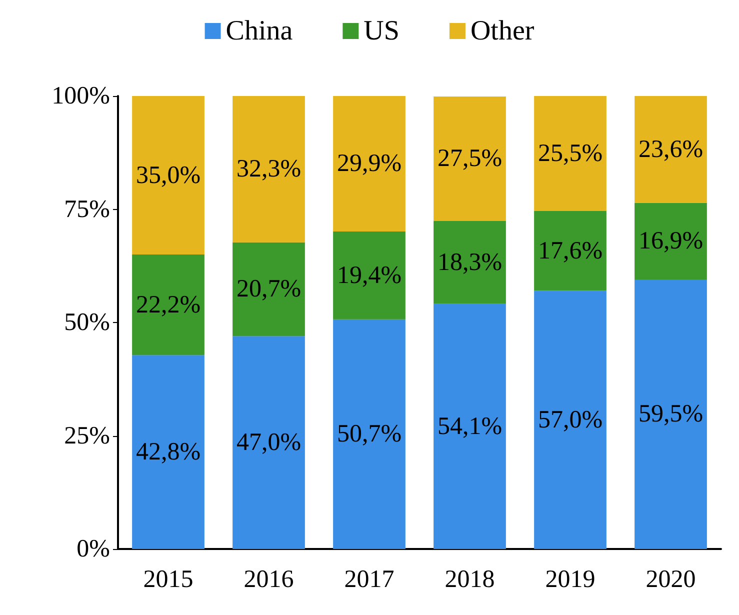 The height and width of the screenshot is (615, 739). Describe the element at coordinates (469, 579) in the screenshot. I see `x-tick-label: 2018` at that location.